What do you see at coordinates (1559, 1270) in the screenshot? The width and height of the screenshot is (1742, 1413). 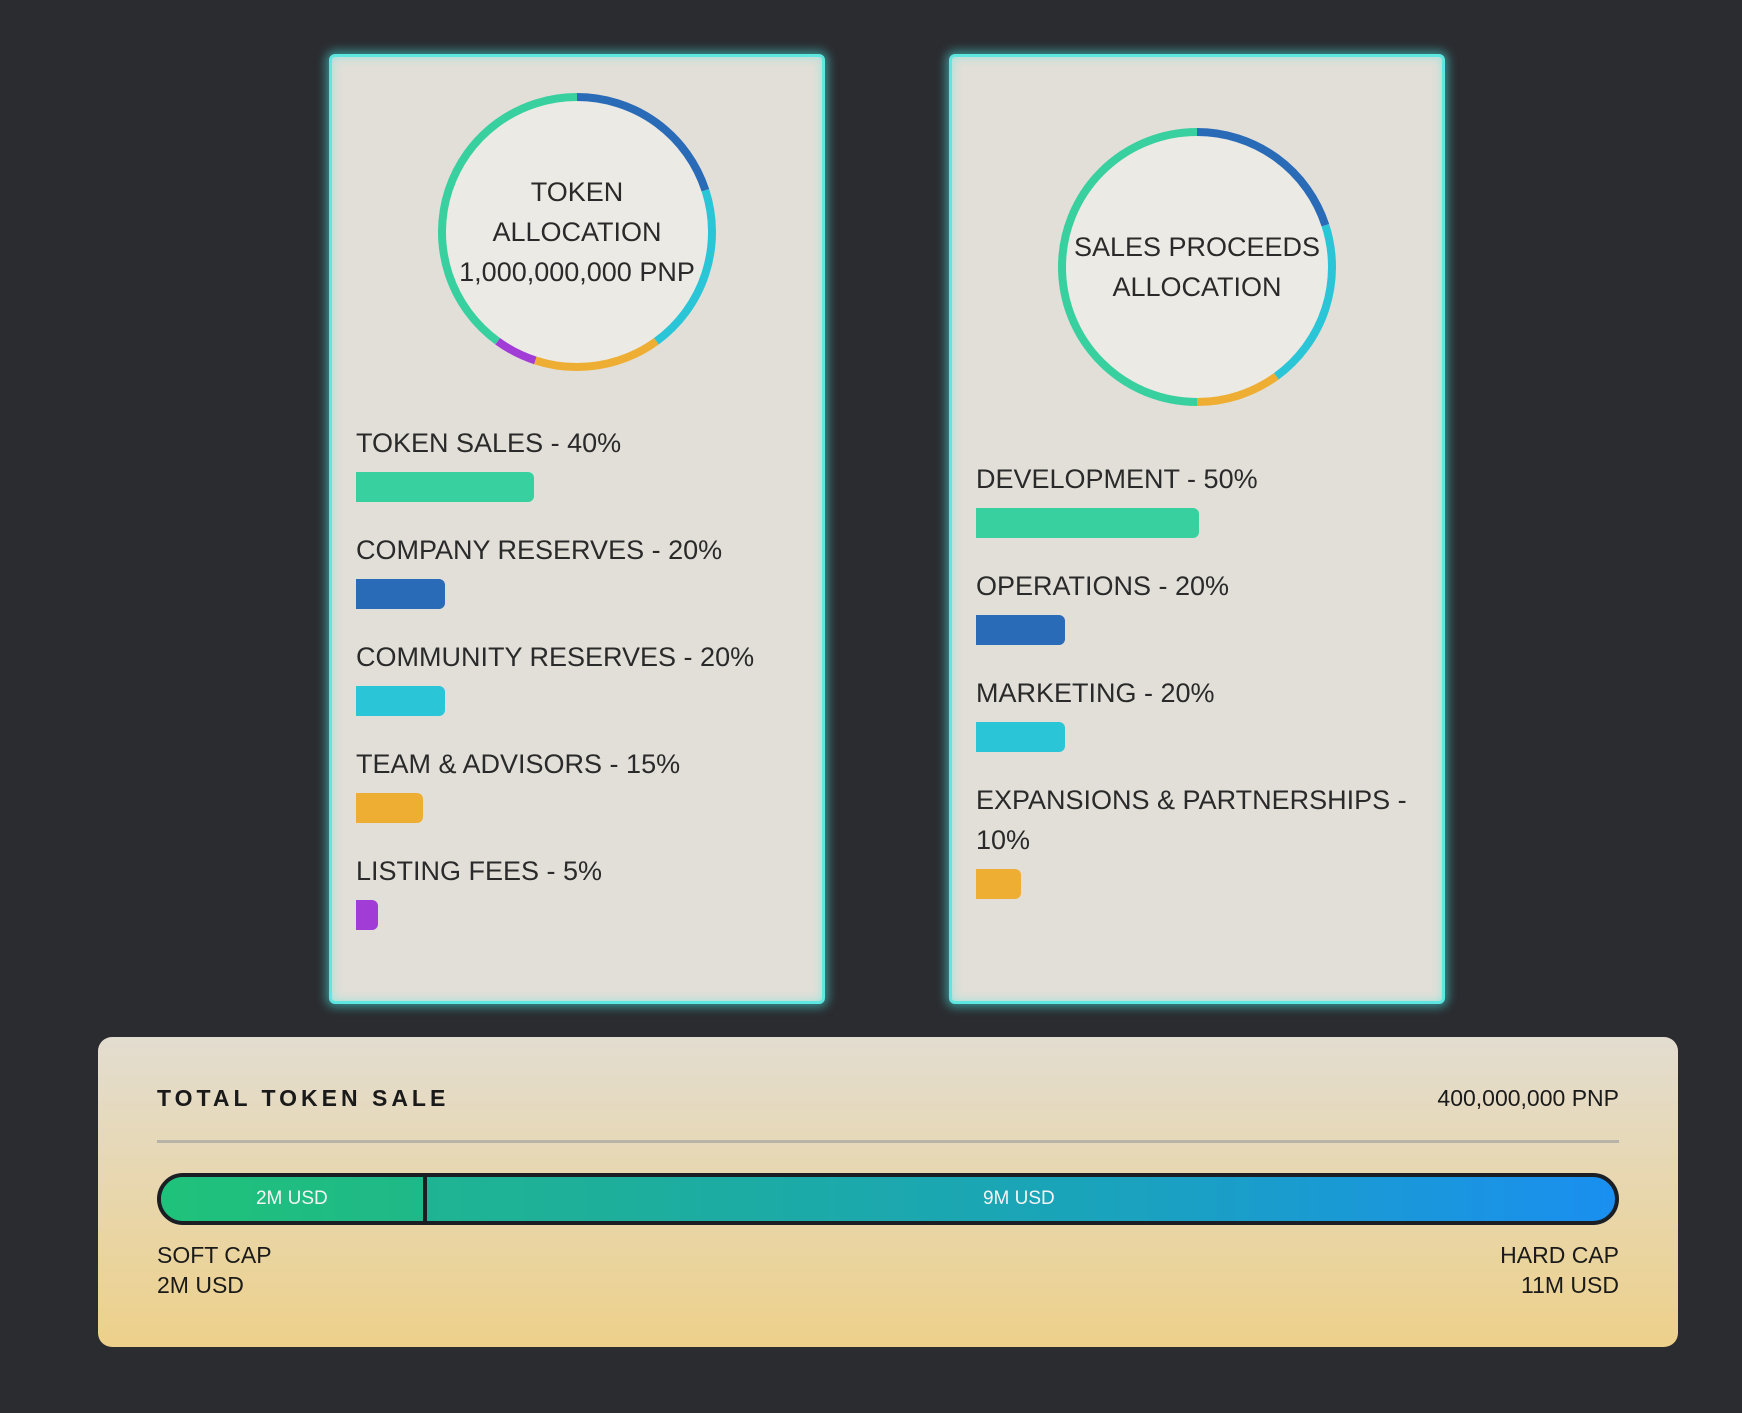 I see `hard-cap-caption: HARD CAP 11M USD` at bounding box center [1559, 1270].